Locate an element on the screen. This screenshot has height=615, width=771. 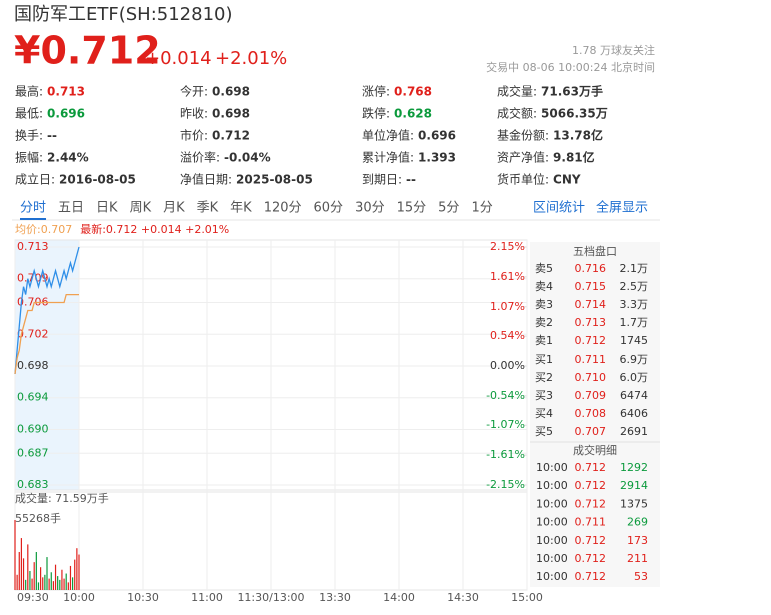
stat-label: 净值日期: is located at coordinates (206, 179).